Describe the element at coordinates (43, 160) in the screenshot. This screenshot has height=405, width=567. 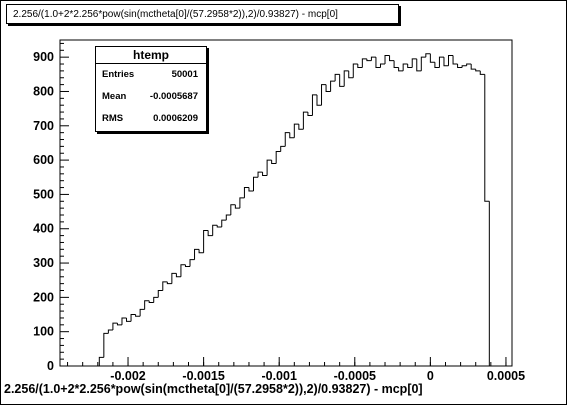
I see `y-tick-label: 600` at that location.